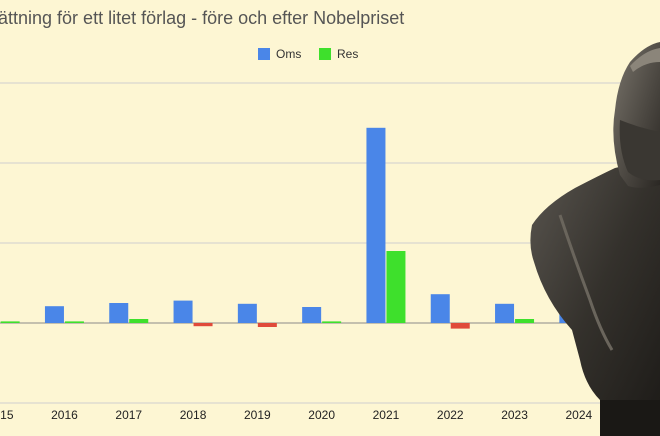 This screenshot has width=660, height=436. What do you see at coordinates (332, 322) in the screenshot?
I see `bar-res-2020` at bounding box center [332, 322].